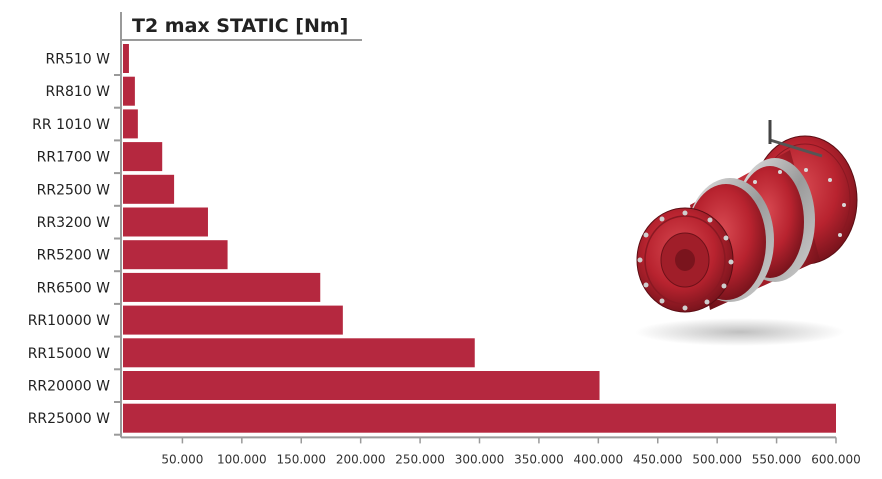 The height and width of the screenshot is (479, 882). Describe the element at coordinates (240, 26) in the screenshot. I see `chart-title: T2 max STATIC [Nm]` at that location.